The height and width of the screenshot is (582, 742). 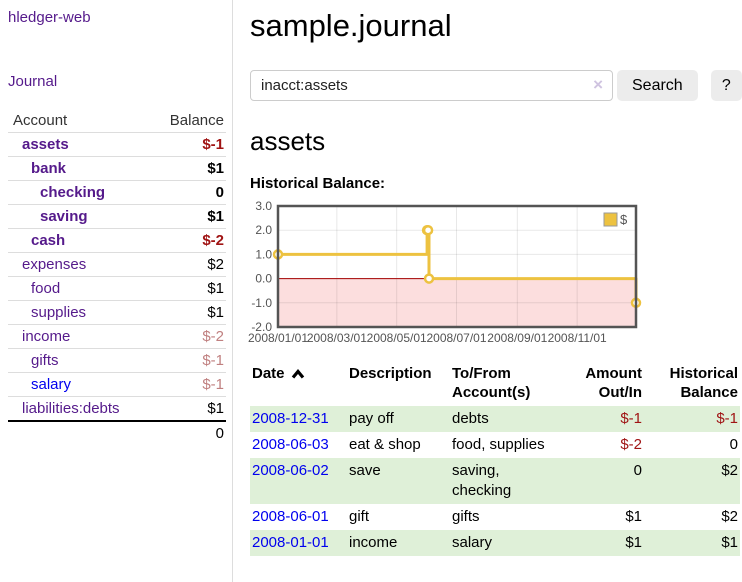 What do you see at coordinates (117, 264) in the screenshot?
I see `account-row: expenses $2` at bounding box center [117, 264].